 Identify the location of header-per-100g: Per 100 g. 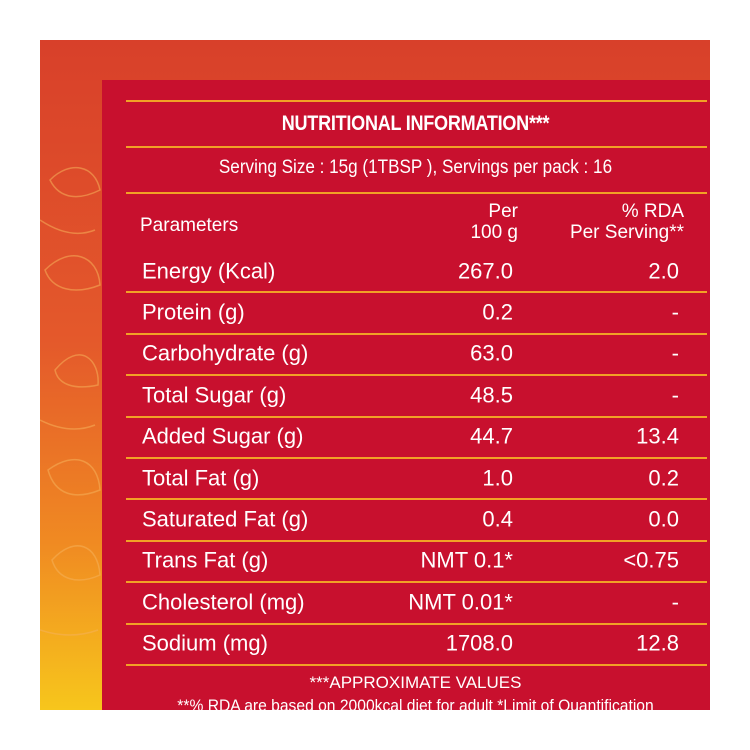
(494, 222).